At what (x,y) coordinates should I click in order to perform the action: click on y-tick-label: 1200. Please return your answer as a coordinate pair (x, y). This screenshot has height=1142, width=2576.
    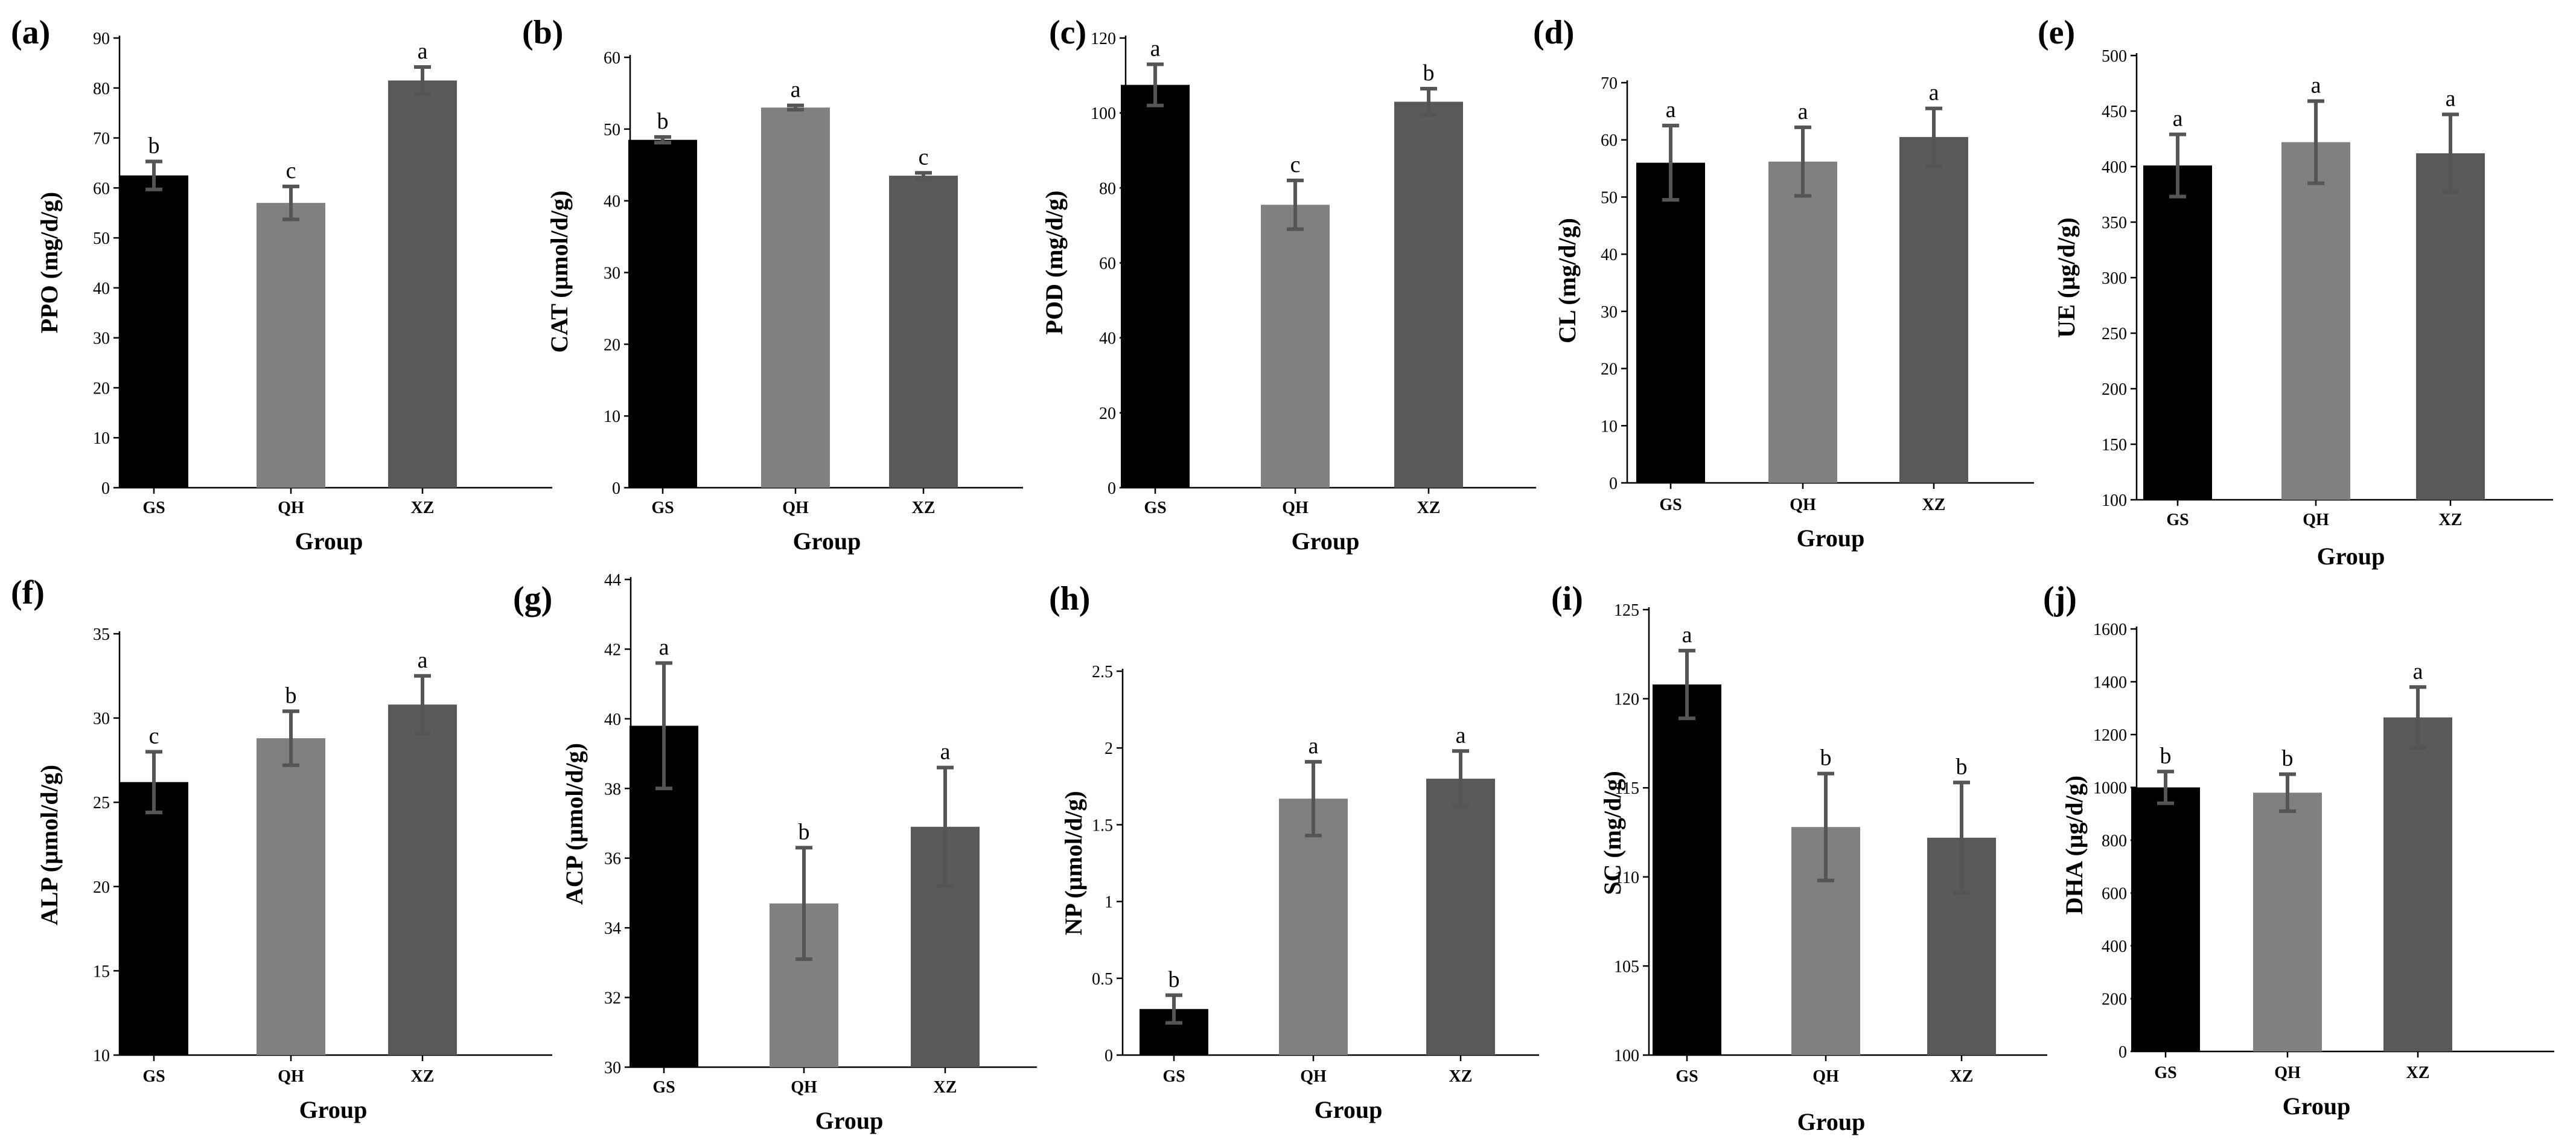
    Looking at the image, I should click on (2110, 735).